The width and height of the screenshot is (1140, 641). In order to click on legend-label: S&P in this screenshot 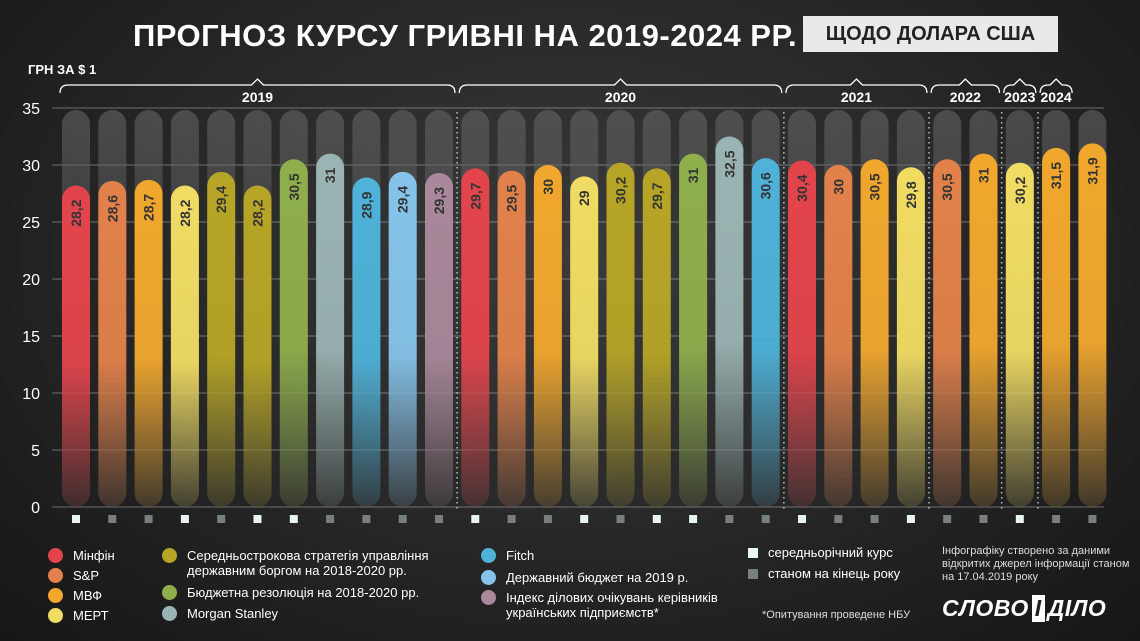, I will do `click(86, 575)`.